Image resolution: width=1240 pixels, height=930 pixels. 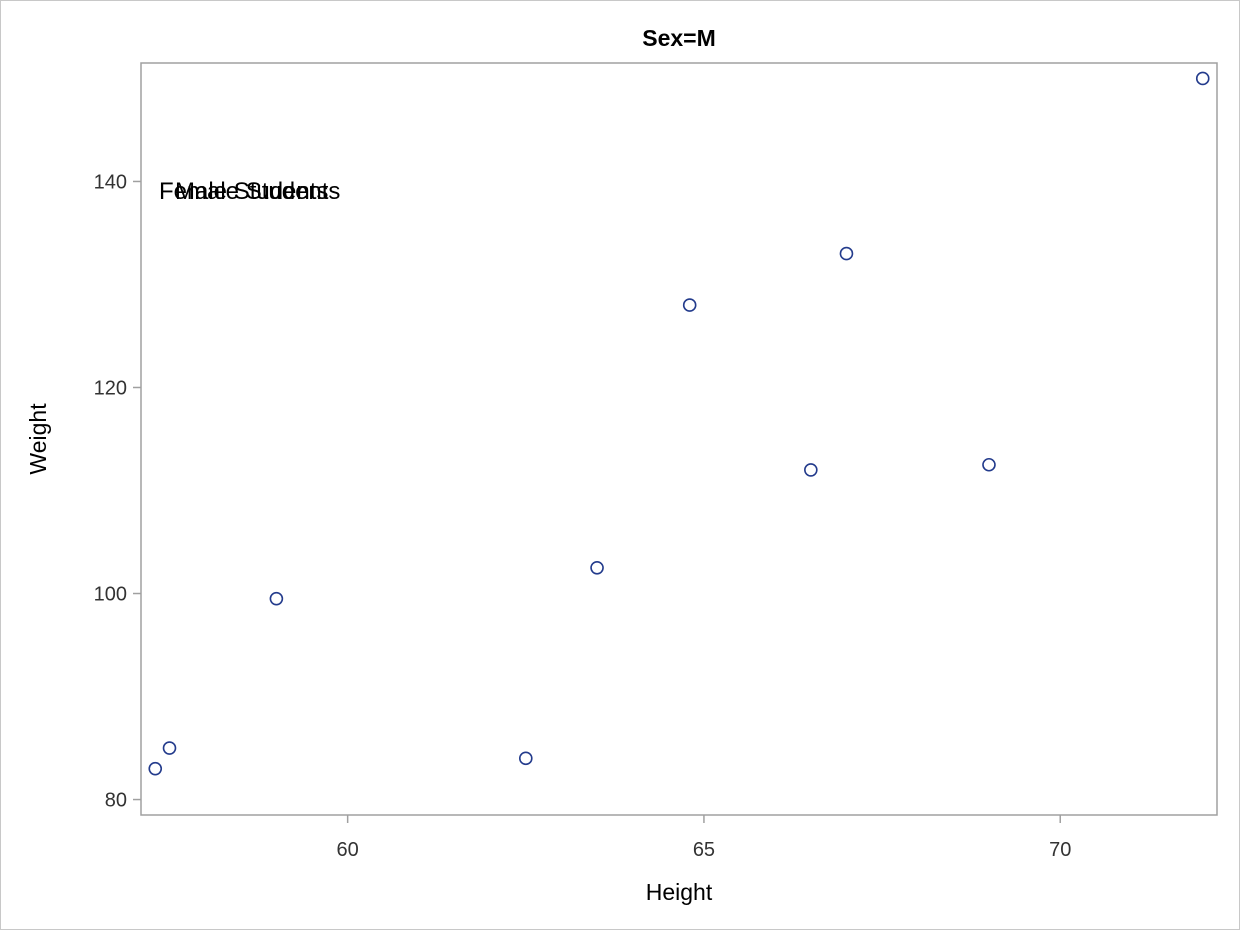 I want to click on y-tick-label-2: 120, so click(x=110, y=388).